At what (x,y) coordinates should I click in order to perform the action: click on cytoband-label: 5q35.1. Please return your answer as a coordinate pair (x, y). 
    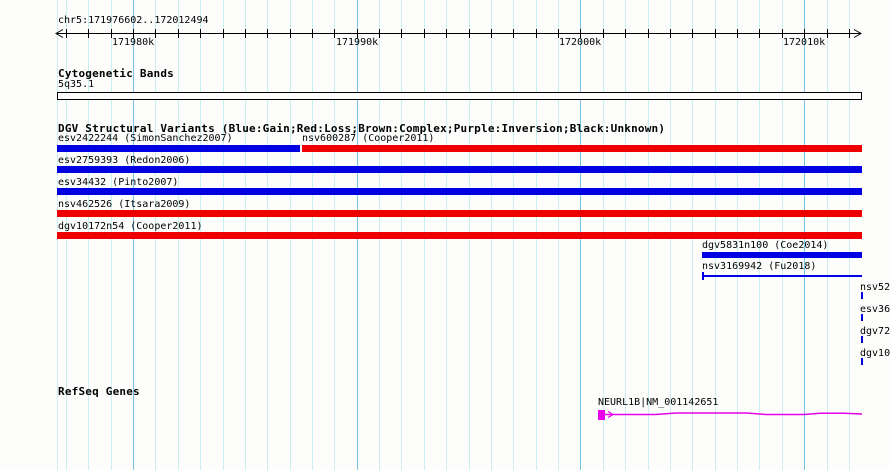
    Looking at the image, I should click on (76, 84).